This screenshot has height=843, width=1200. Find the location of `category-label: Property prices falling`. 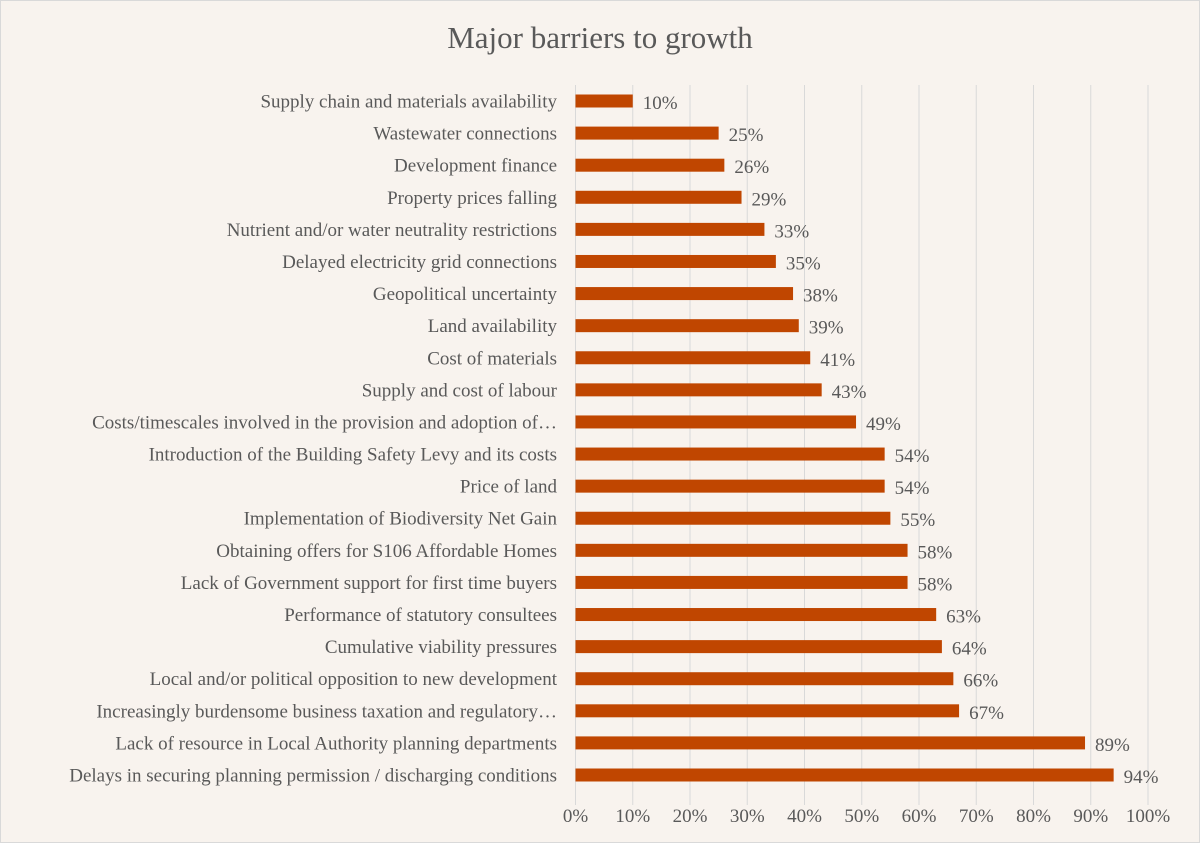

category-label: Property prices falling is located at coordinates (472, 198).